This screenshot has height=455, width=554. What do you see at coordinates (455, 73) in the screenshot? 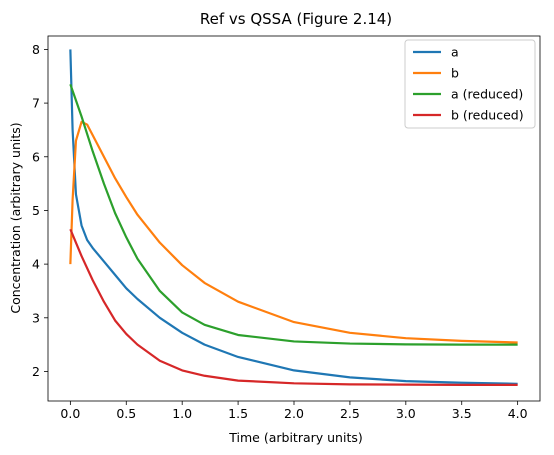
I see `legend-label: b` at bounding box center [455, 73].